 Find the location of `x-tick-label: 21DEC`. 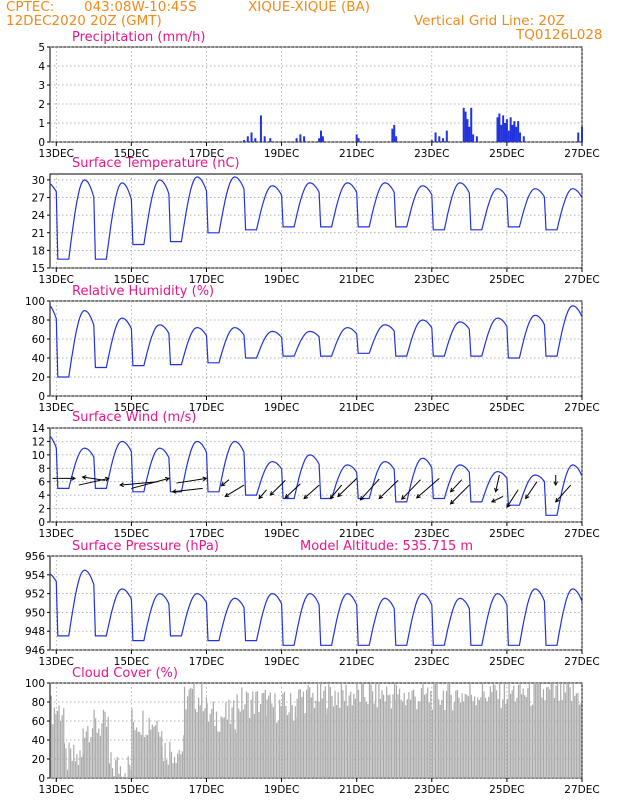

x-tick-label: 21DEC is located at coordinates (356, 790).